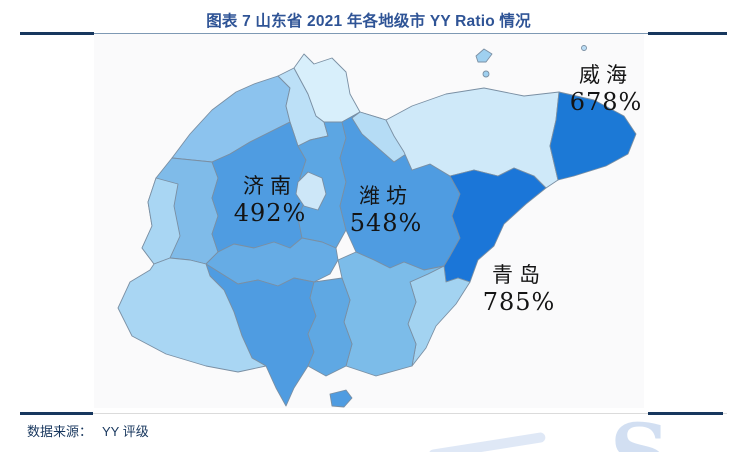 The image size is (737, 452). Describe the element at coordinates (687, 33) in the screenshot. I see `title-rule-right` at that location.